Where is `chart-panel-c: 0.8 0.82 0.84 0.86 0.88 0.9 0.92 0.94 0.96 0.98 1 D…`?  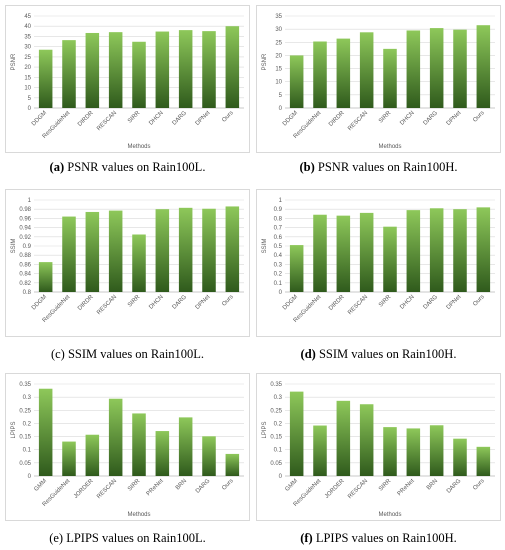 chart-panel-c: 0.8 0.82 0.84 0.86 0.88 0.9 0.92 0.94 0.96 0.98 1 D… is located at coordinates (127, 263).